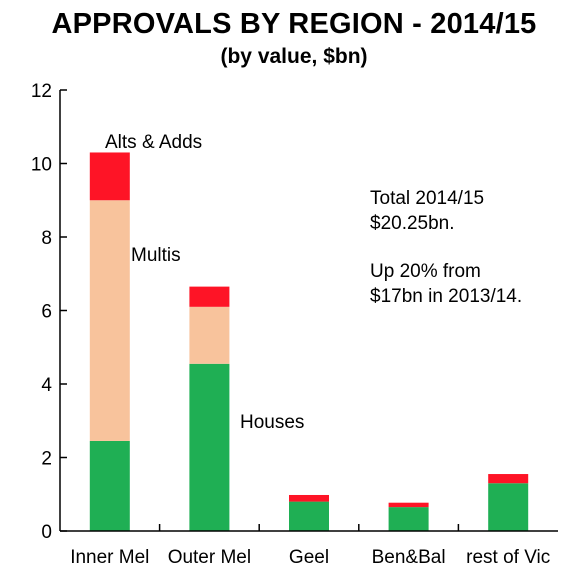 This screenshot has height=584, width=588. Describe the element at coordinates (41, 91) in the screenshot. I see `y-tick-label: 12` at that location.